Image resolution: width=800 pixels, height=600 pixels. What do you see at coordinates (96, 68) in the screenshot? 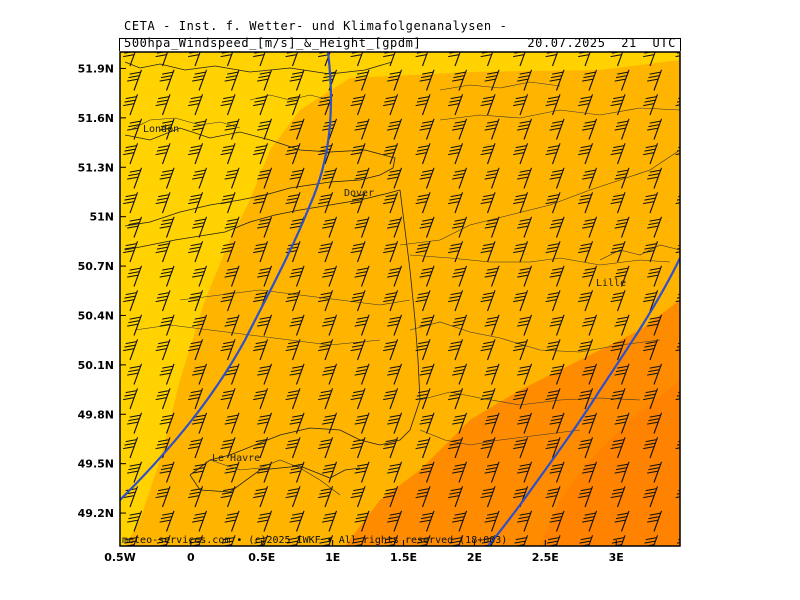
I see `y-tick-label: 51.9N` at bounding box center [96, 68].